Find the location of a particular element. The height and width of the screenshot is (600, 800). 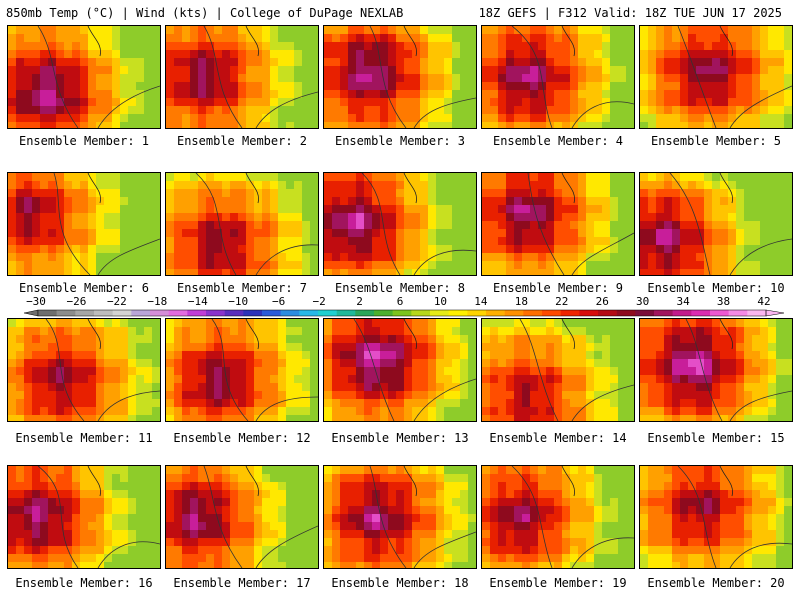

ensemble-member-label: Ensemble Member: 1 is located at coordinates (84, 141).